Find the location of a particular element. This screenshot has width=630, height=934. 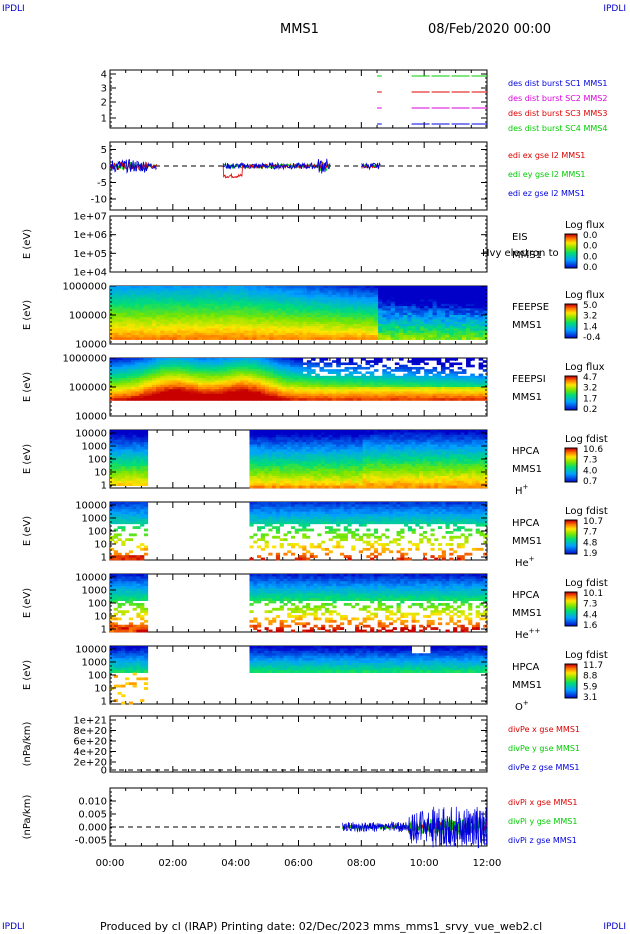

feepsi-cbar-cell is located at coordinates (571, 406).